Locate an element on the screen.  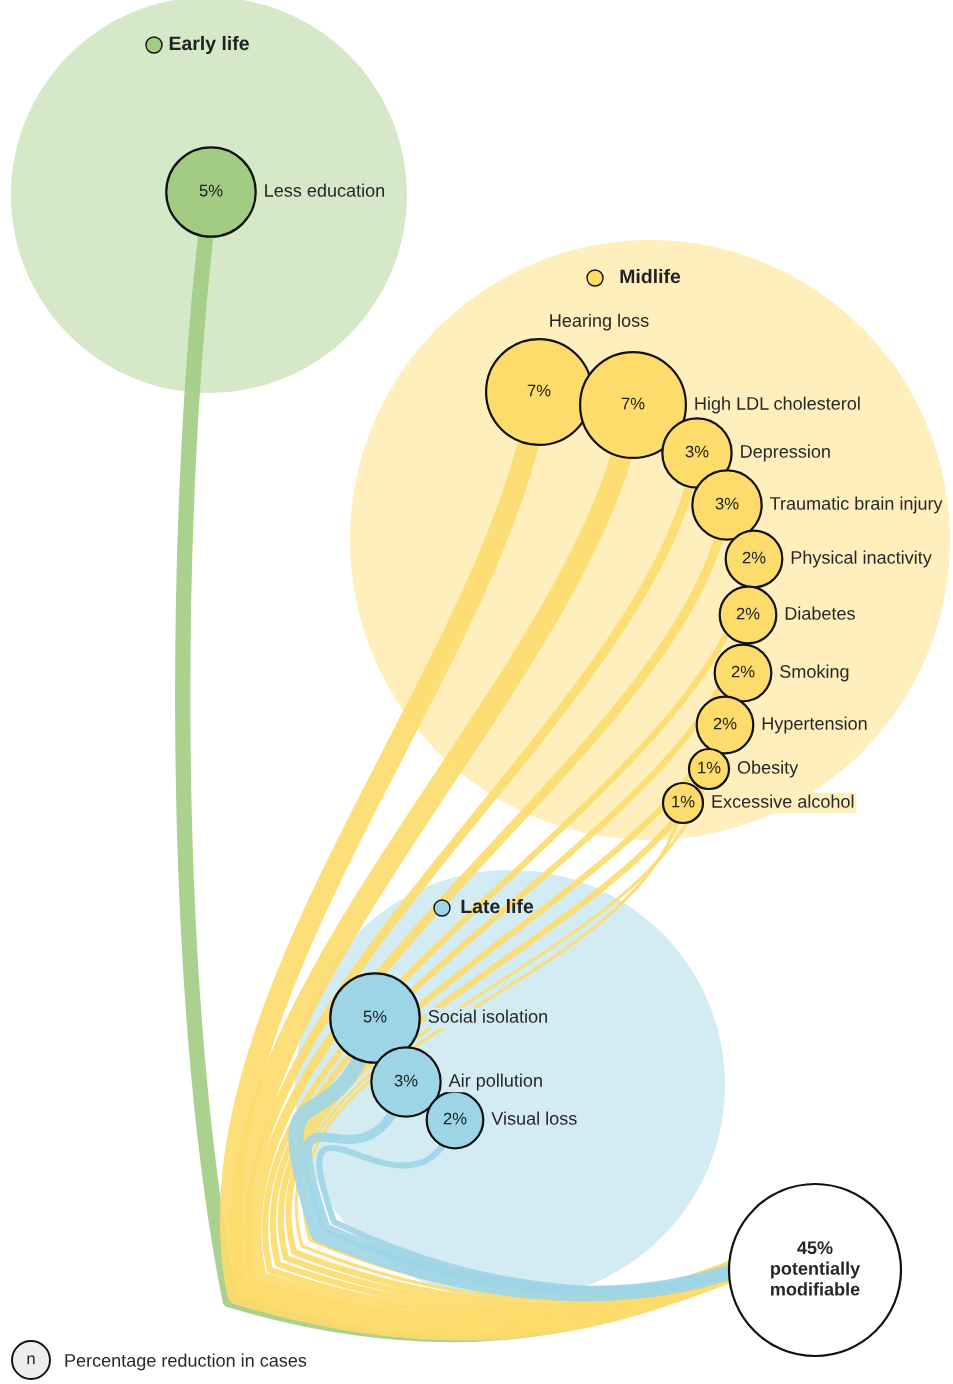
category-label: Hypertension is located at coordinates (814, 725).